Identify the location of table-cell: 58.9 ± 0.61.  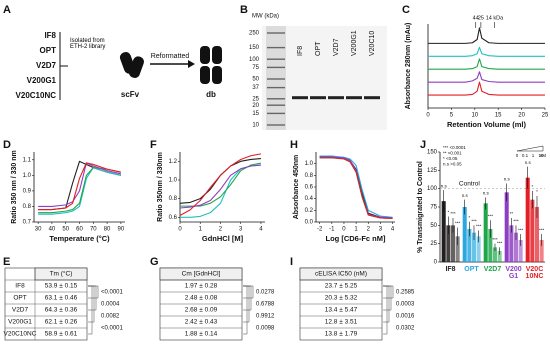
(61, 334).